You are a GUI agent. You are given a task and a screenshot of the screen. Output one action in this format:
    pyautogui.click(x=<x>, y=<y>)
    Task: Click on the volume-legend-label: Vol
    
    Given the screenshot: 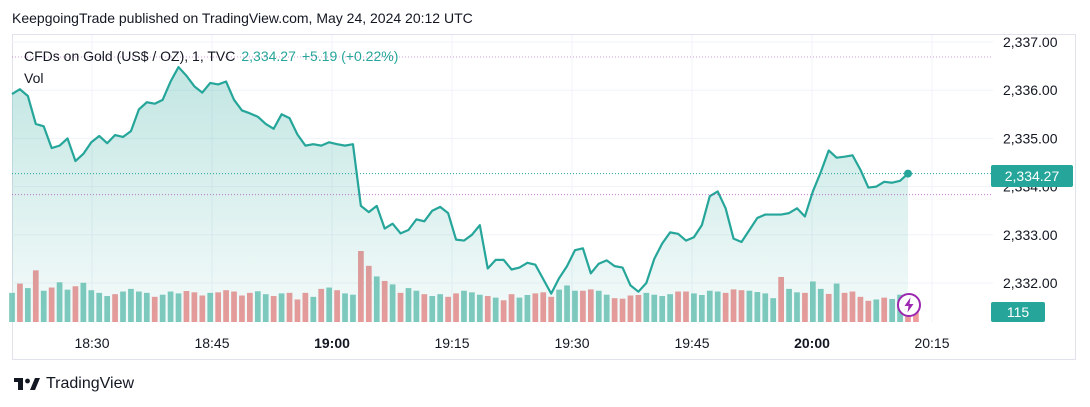 What is the action you would take?
    pyautogui.click(x=34, y=78)
    